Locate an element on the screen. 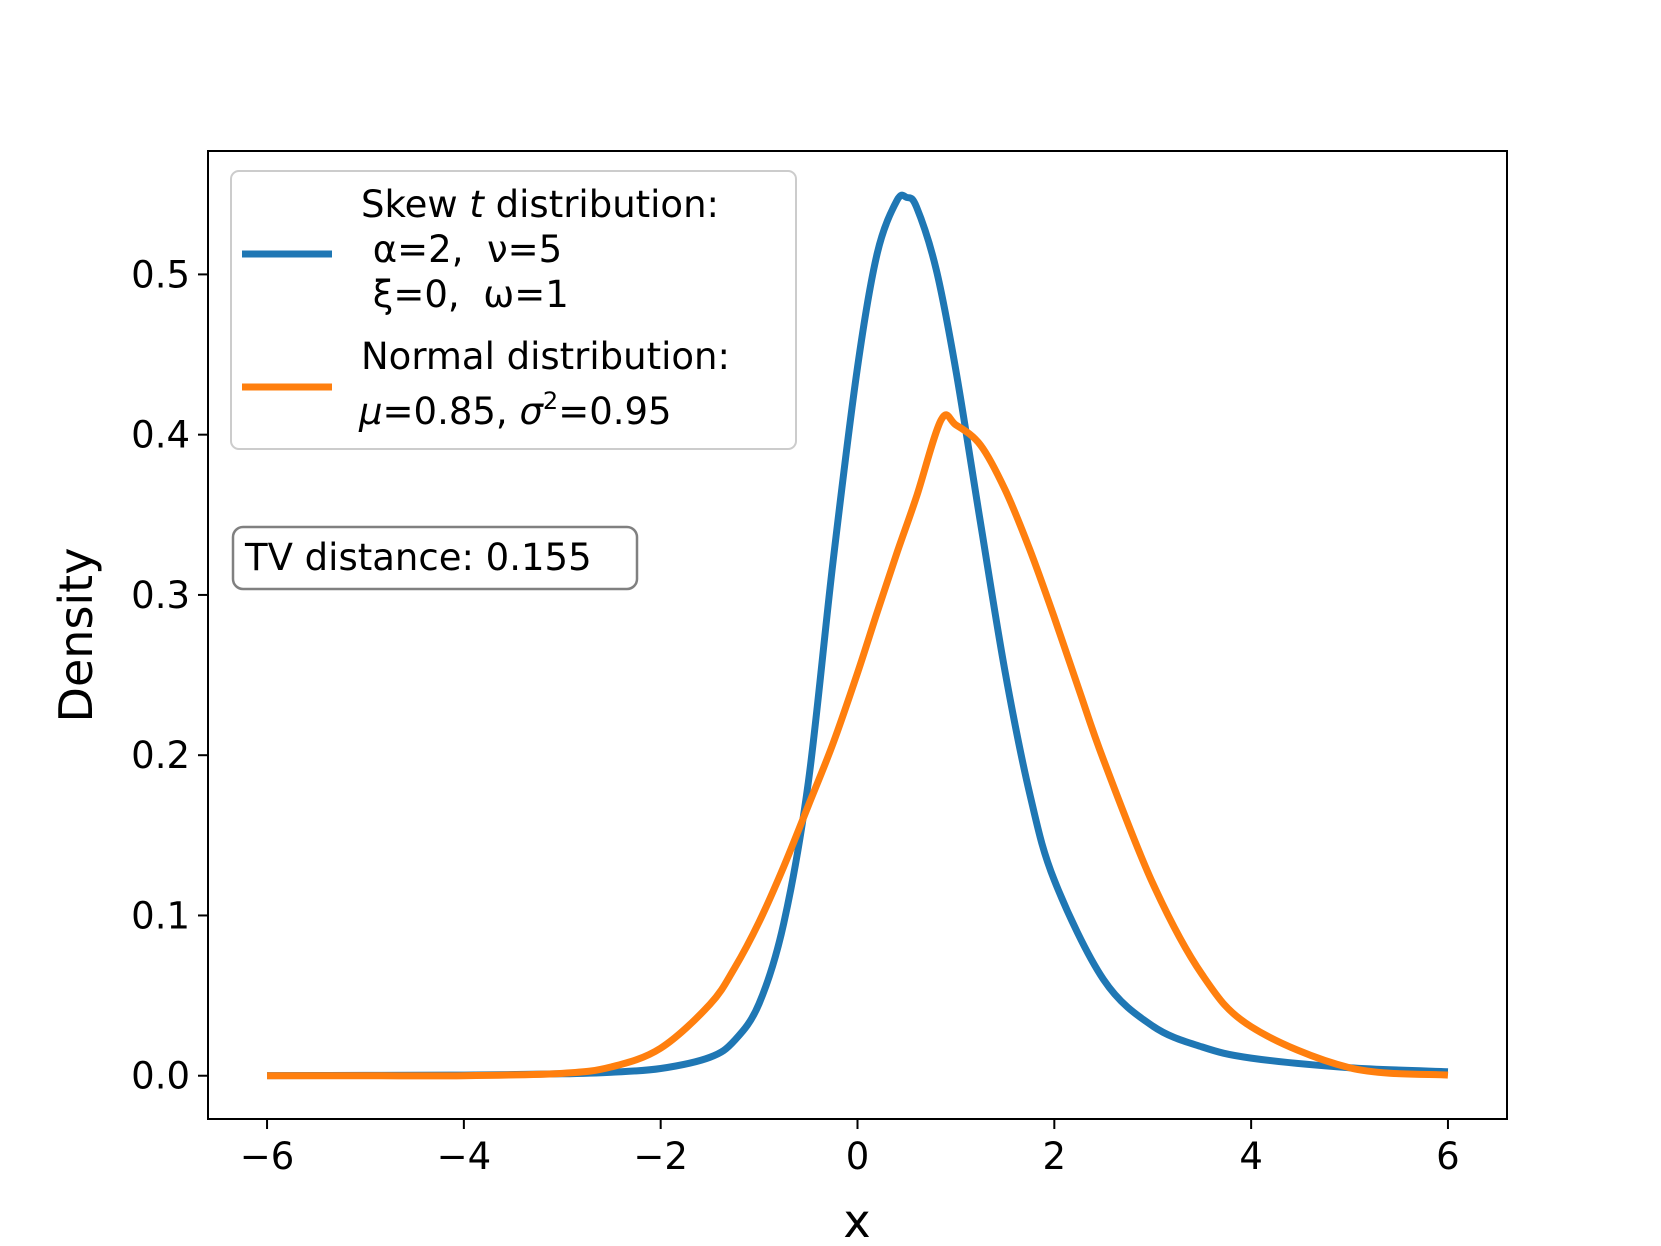 The width and height of the screenshot is (1661, 1246). x-tick-label: −4 is located at coordinates (464, 1156).